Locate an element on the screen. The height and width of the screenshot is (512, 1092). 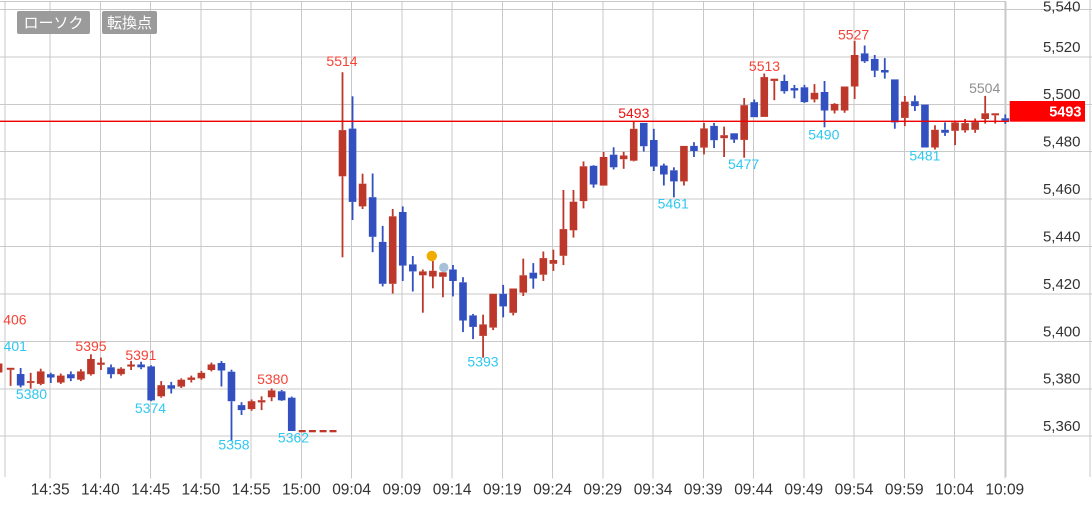
svg-text: 09:09 is located at coordinates (402, 490).